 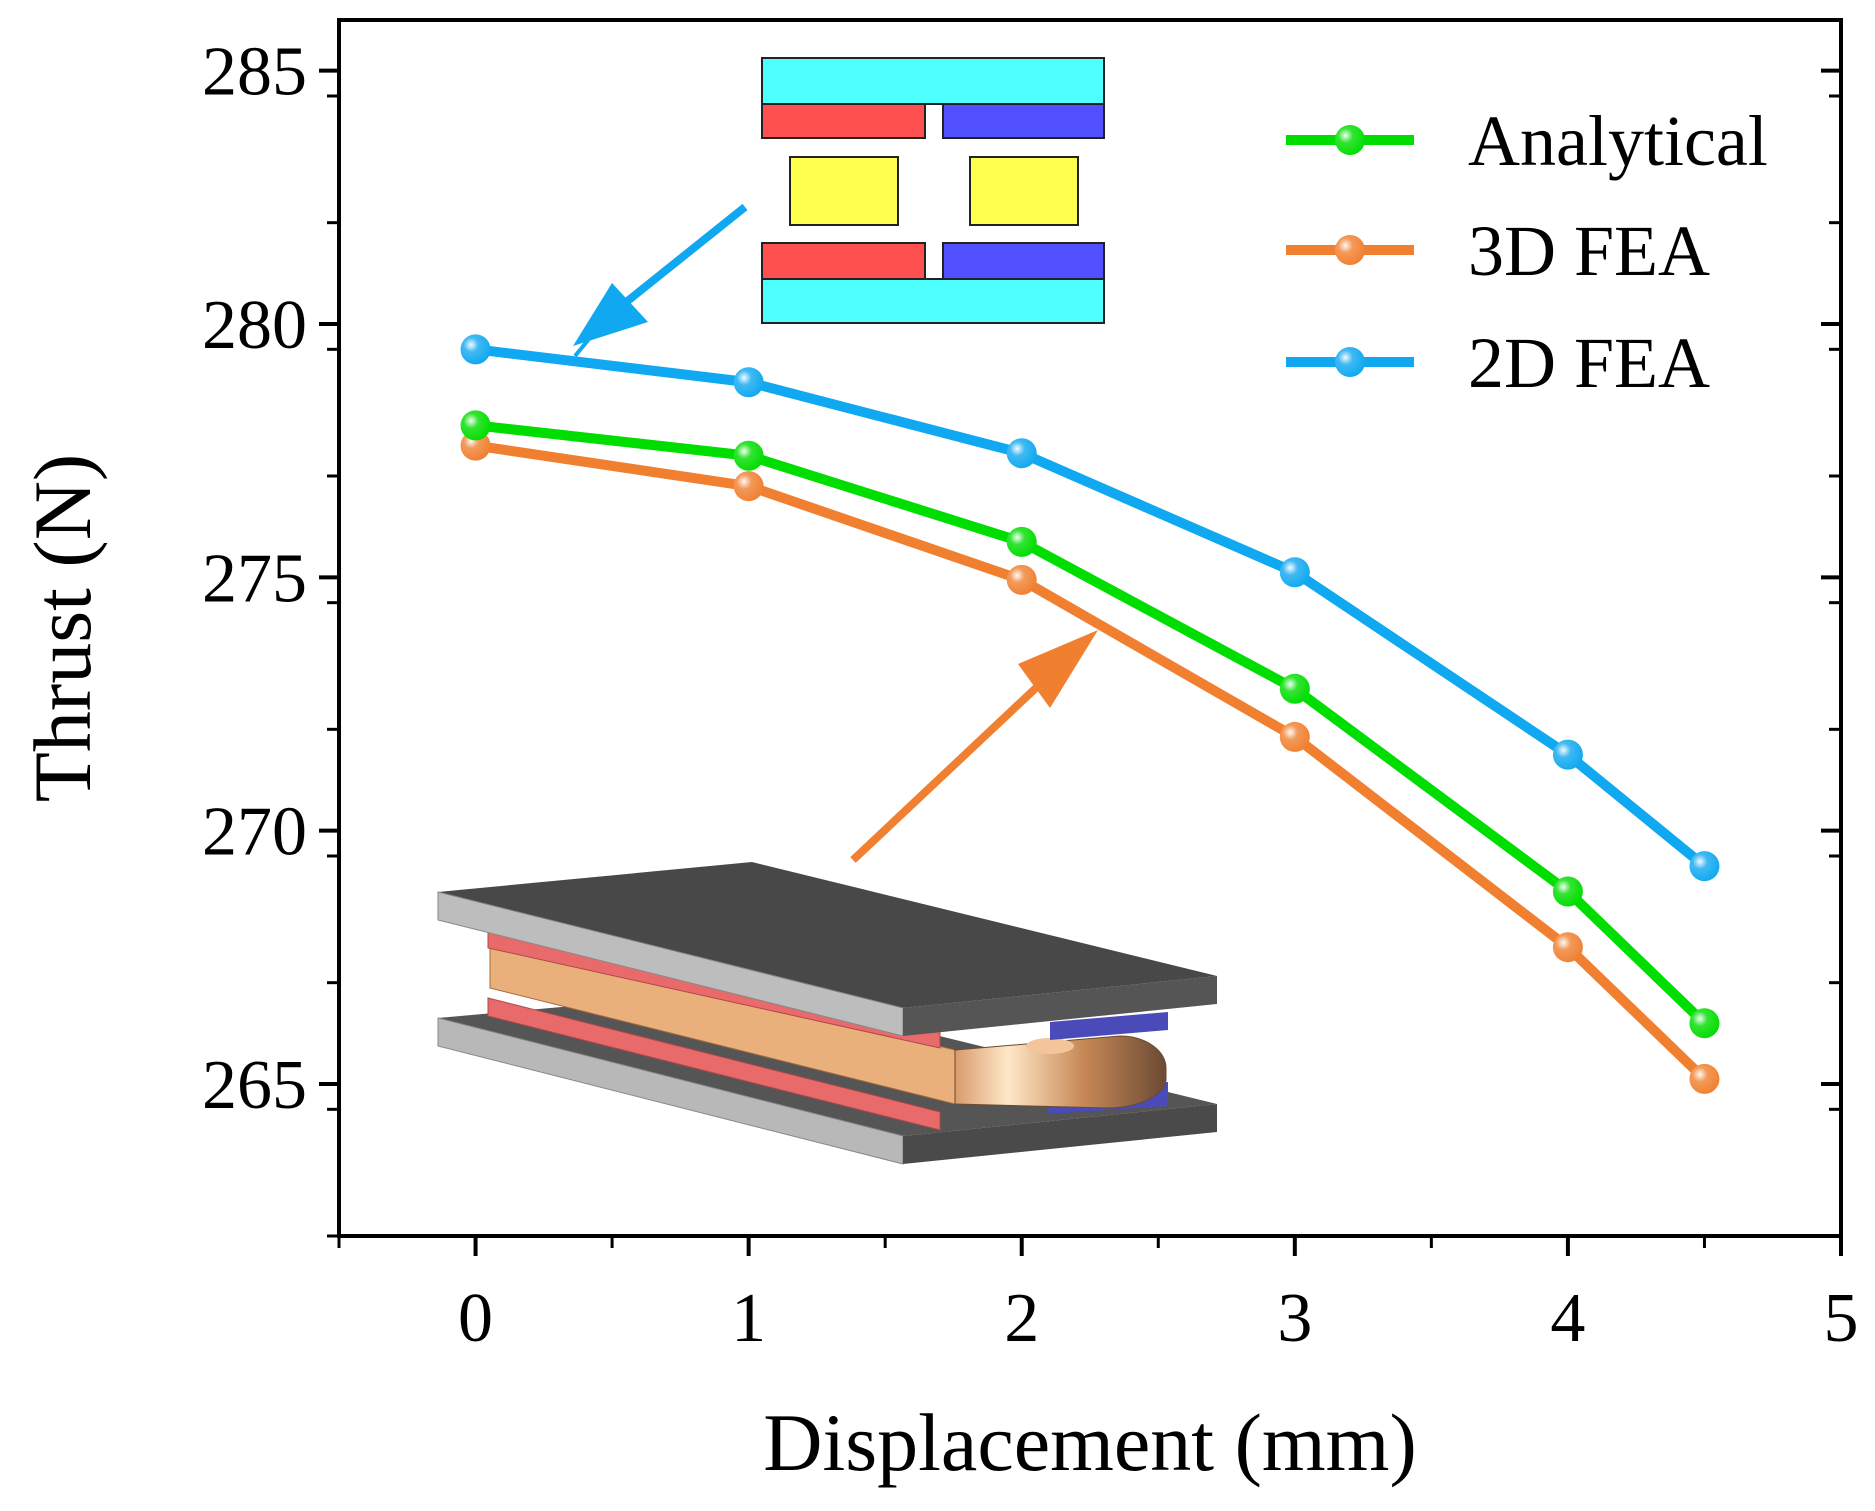 What do you see at coordinates (1023, 121) in the screenshot?
I see `top-magnet-blue` at bounding box center [1023, 121].